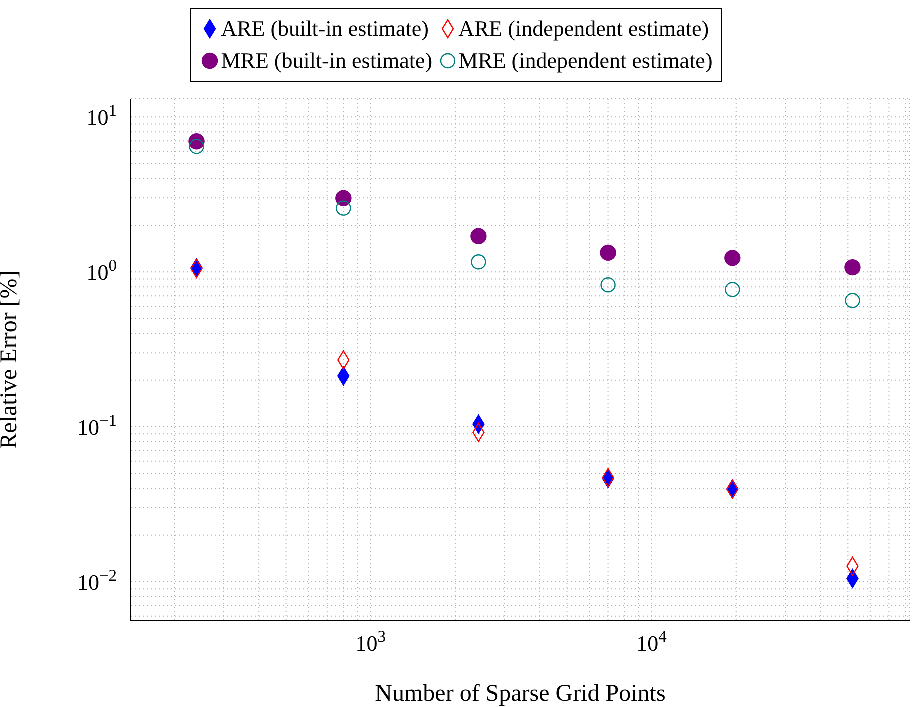 The width and height of the screenshot is (912, 707). I want to click on legend-label: ARE (built-in estimate), so click(325, 29).